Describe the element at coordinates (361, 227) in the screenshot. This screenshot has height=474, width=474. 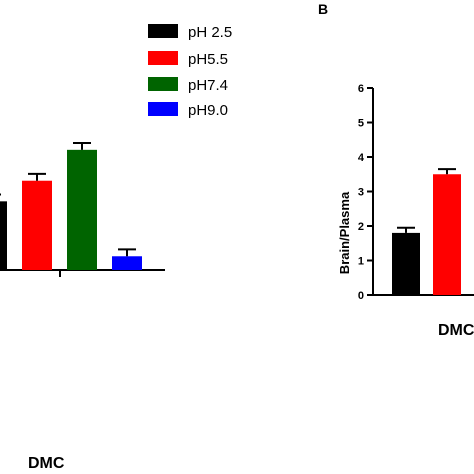
I see `y-tick-label: 2` at that location.